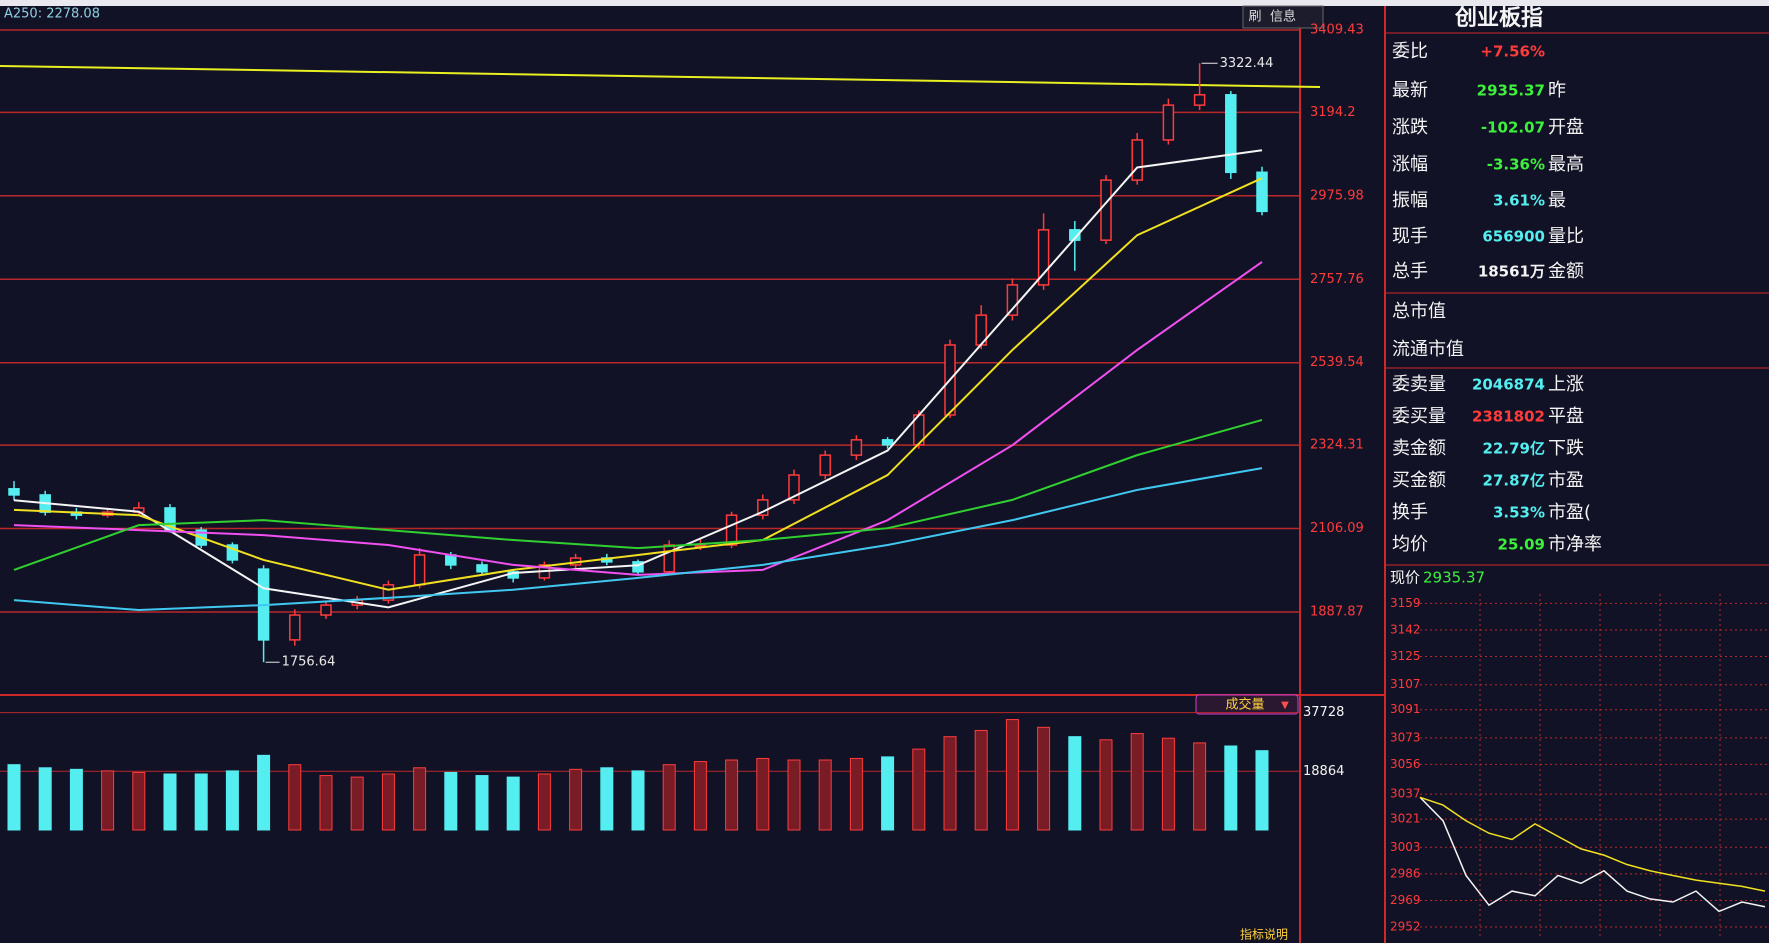  Describe the element at coordinates (1405, 794) in the screenshot. I see `y-tick-label: 3037` at that location.